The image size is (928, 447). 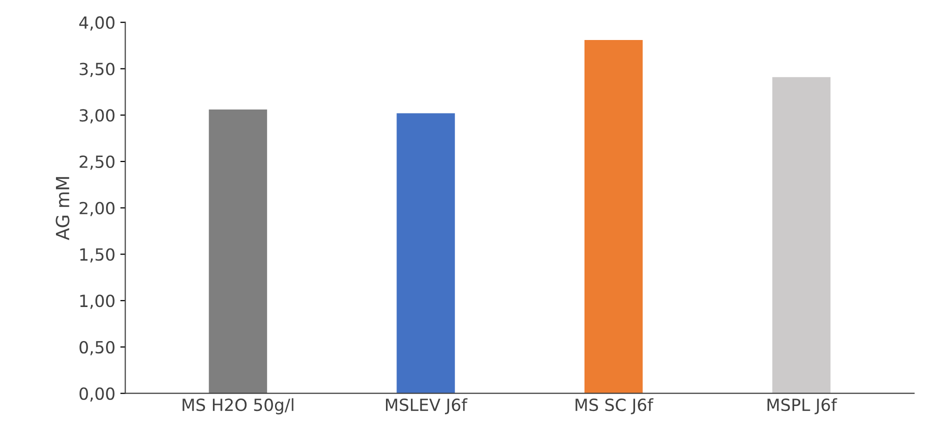 What do you see at coordinates (97, 255) in the screenshot?
I see `y-tick-label: 1,50` at bounding box center [97, 255].